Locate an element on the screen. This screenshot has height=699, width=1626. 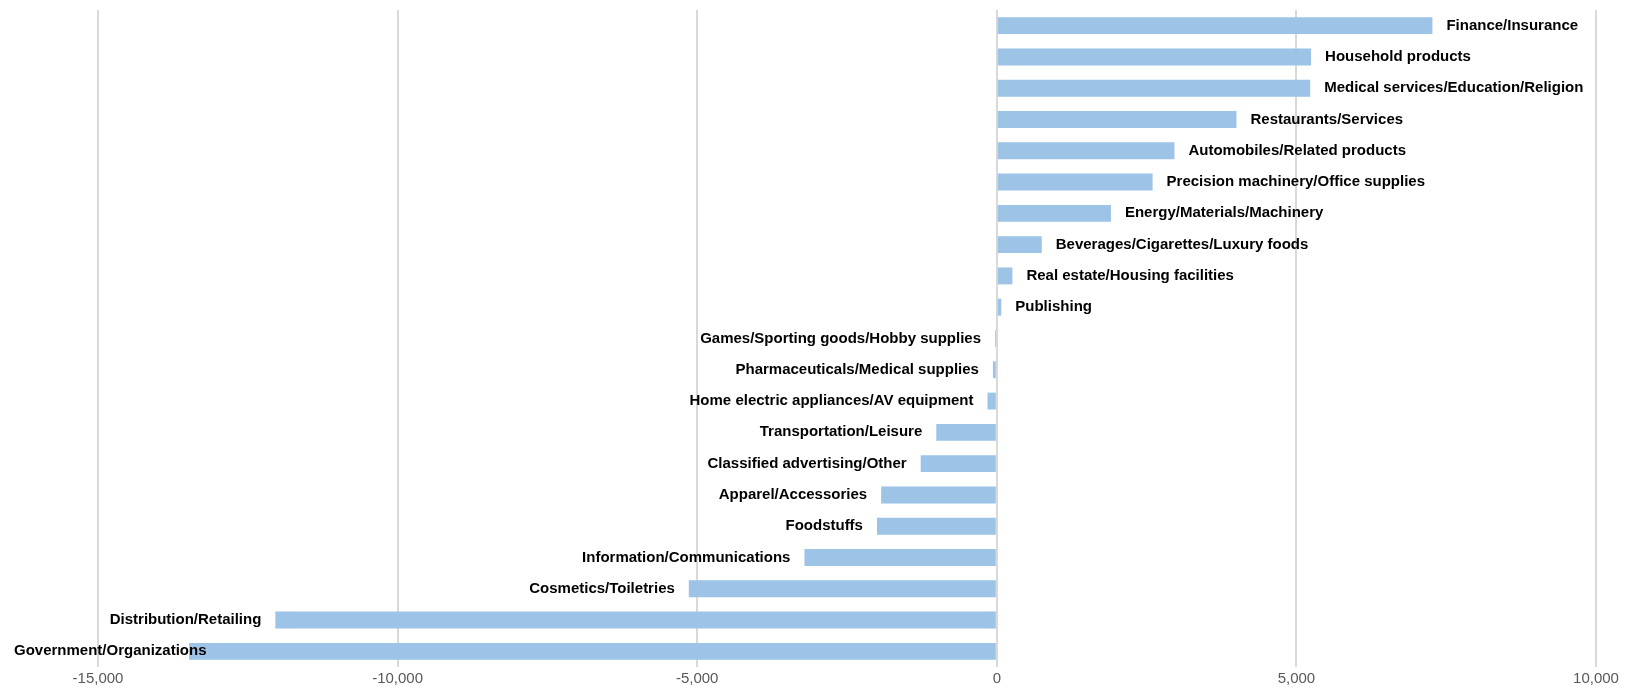
y-tick-label: Information/Communications is located at coordinates (686, 556).